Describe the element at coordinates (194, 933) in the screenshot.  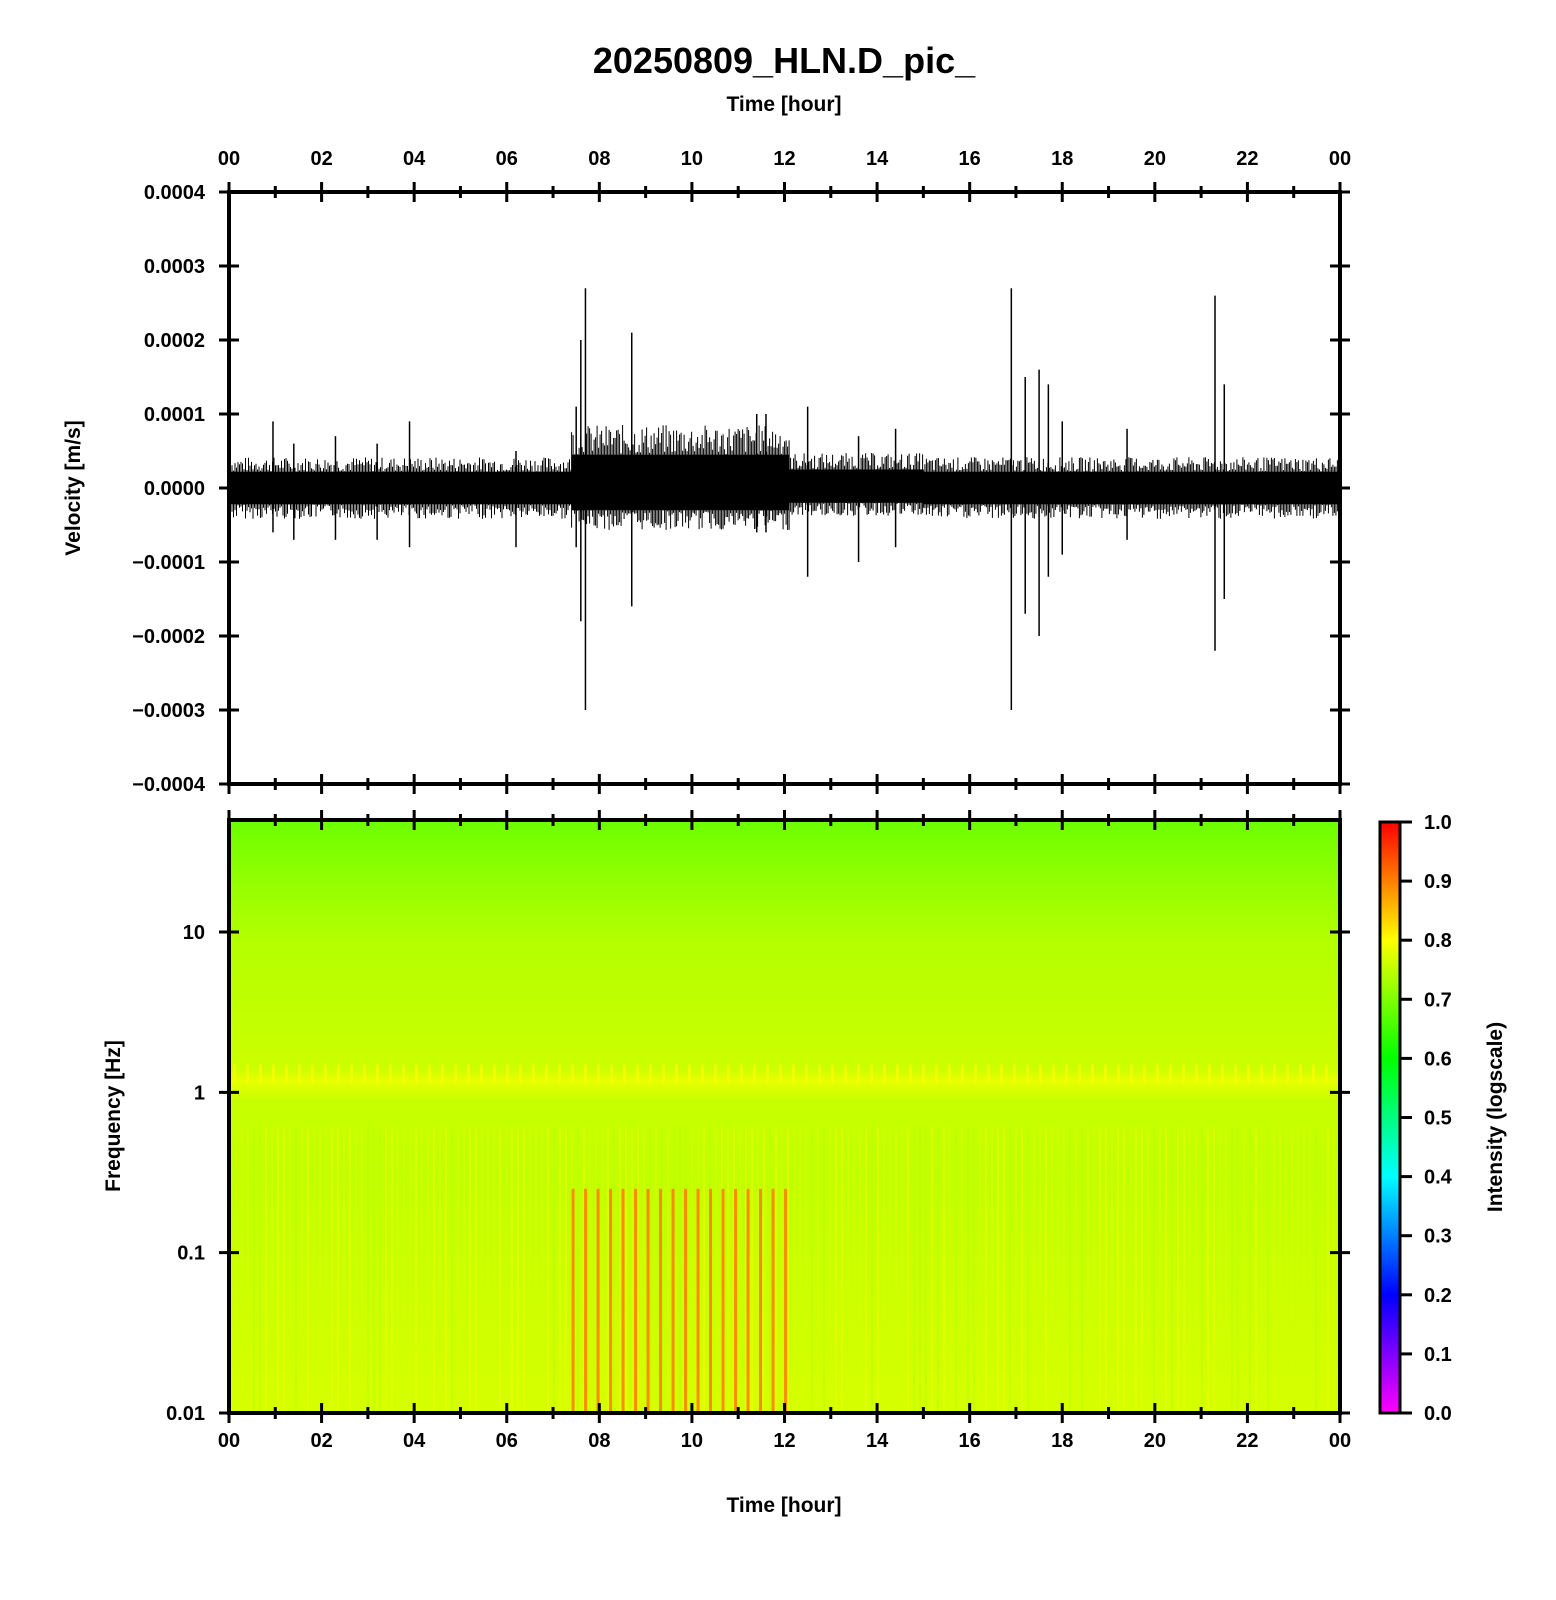
I see `spec-y-tick-label-0: 10` at that location.